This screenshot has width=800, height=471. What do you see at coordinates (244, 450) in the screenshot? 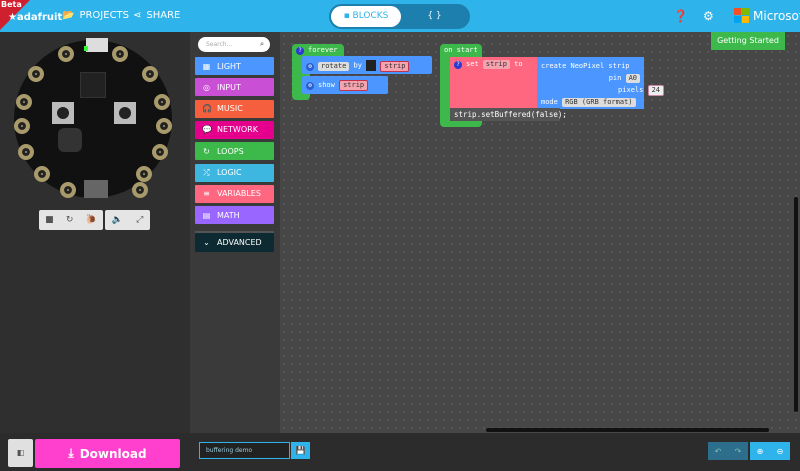
I see `project-name-input: buffering demo` at bounding box center [244, 450].